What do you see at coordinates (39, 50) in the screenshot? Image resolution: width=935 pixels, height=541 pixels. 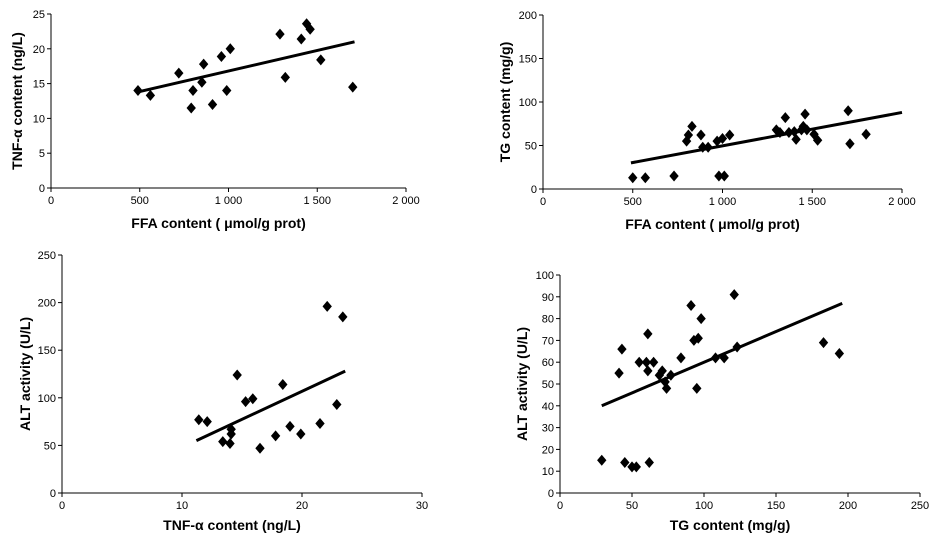 I see `y-tick-label: 20` at bounding box center [39, 50].